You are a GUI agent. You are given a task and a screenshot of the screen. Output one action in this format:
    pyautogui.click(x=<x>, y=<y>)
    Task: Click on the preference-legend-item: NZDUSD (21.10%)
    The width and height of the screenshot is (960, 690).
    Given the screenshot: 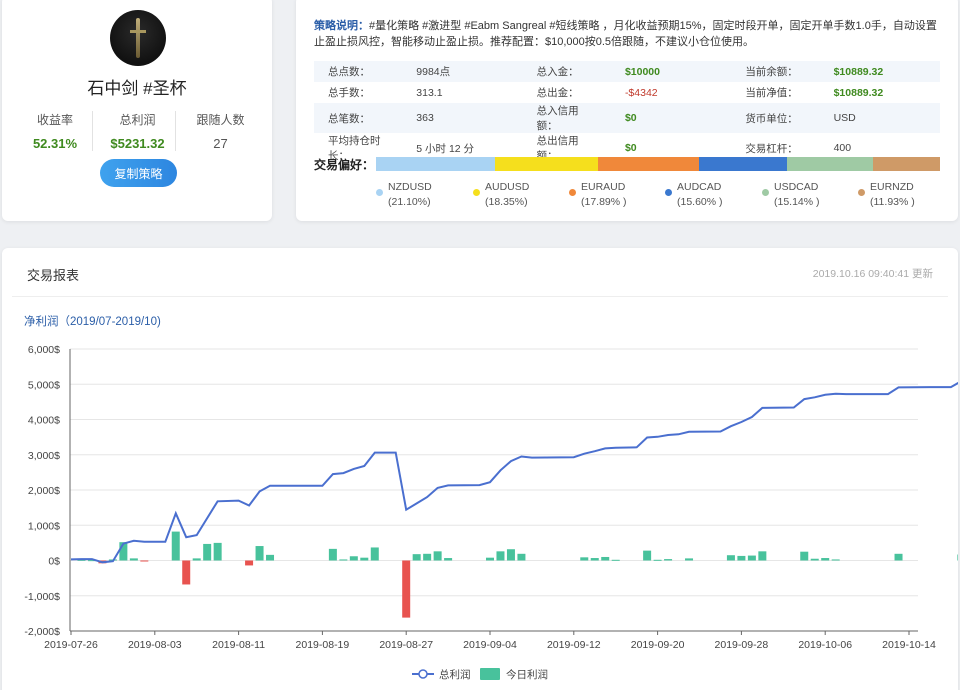 What is the action you would take?
    pyautogui.click(x=404, y=195)
    